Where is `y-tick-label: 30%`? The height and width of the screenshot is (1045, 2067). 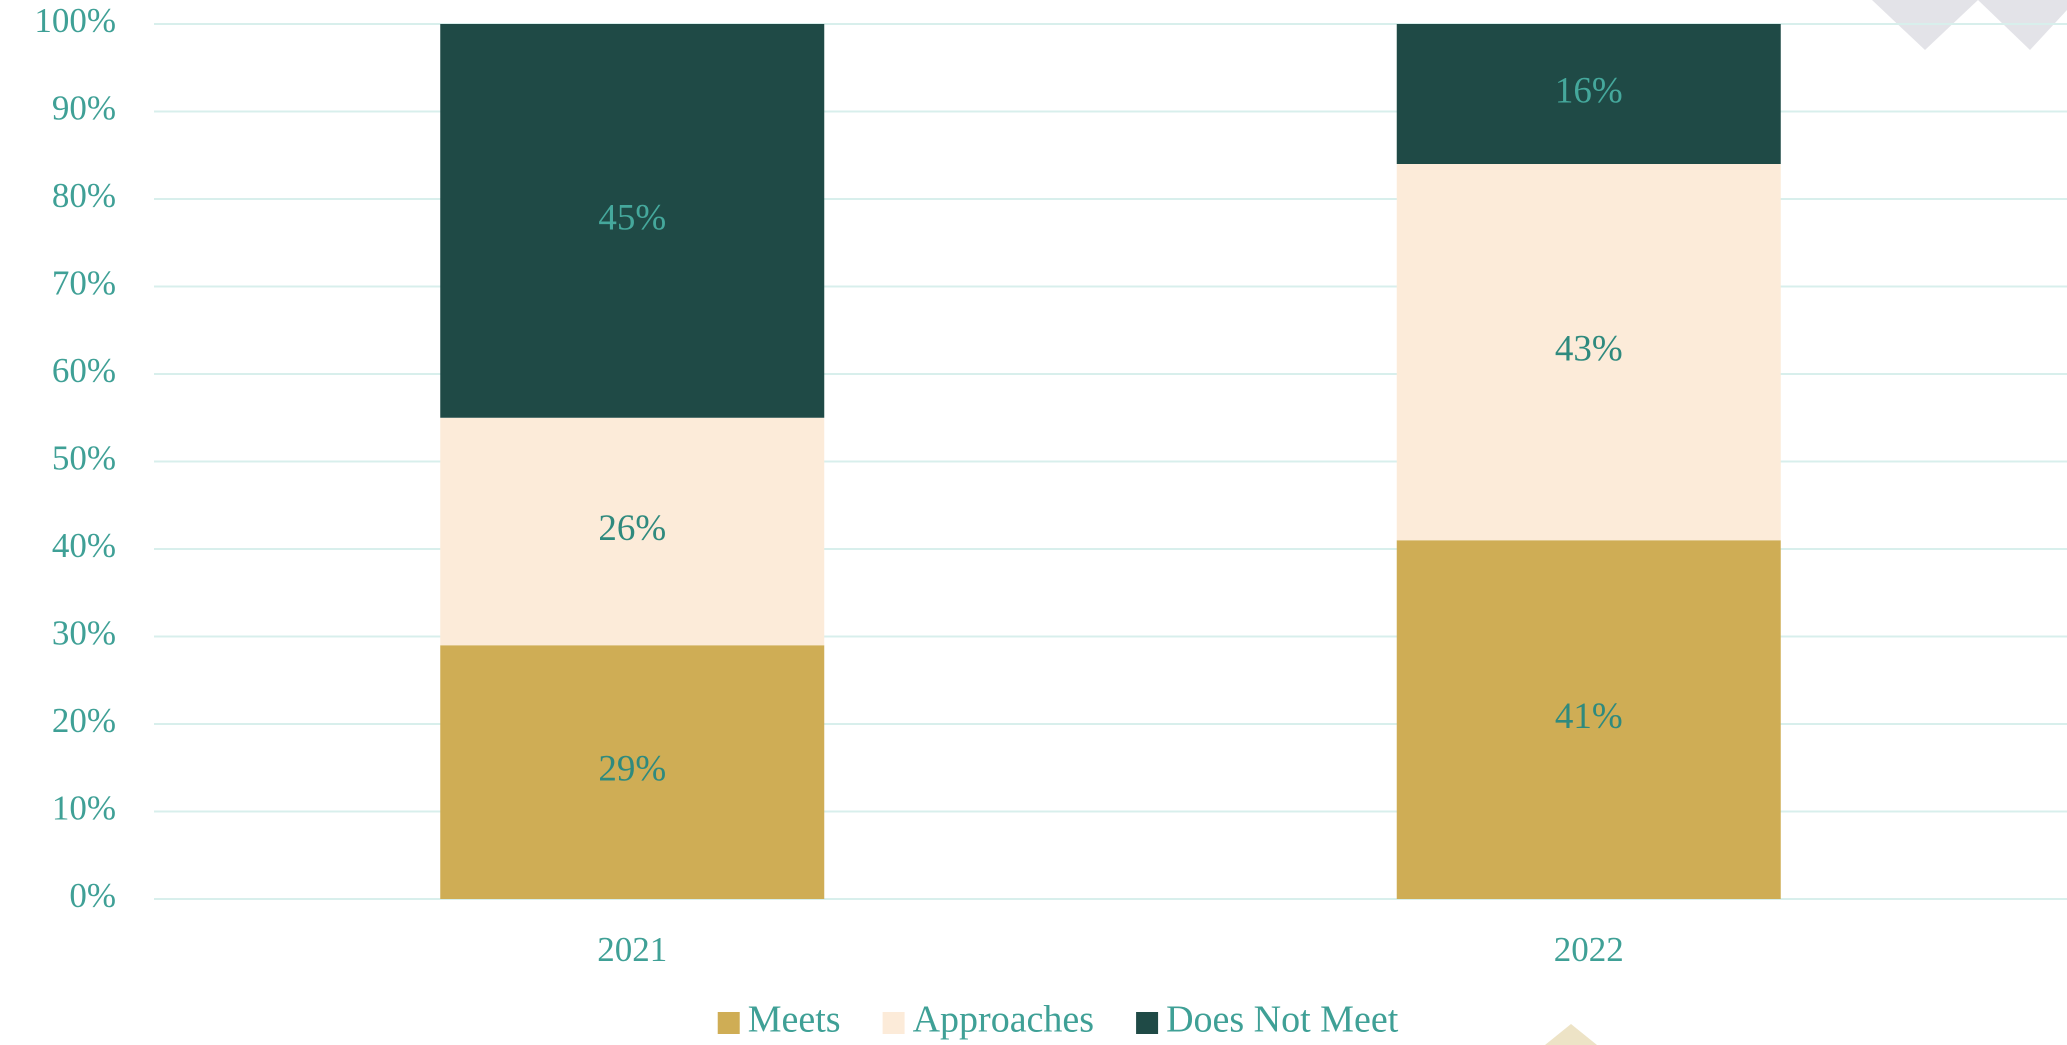
y-tick-label: 30% is located at coordinates (84, 633).